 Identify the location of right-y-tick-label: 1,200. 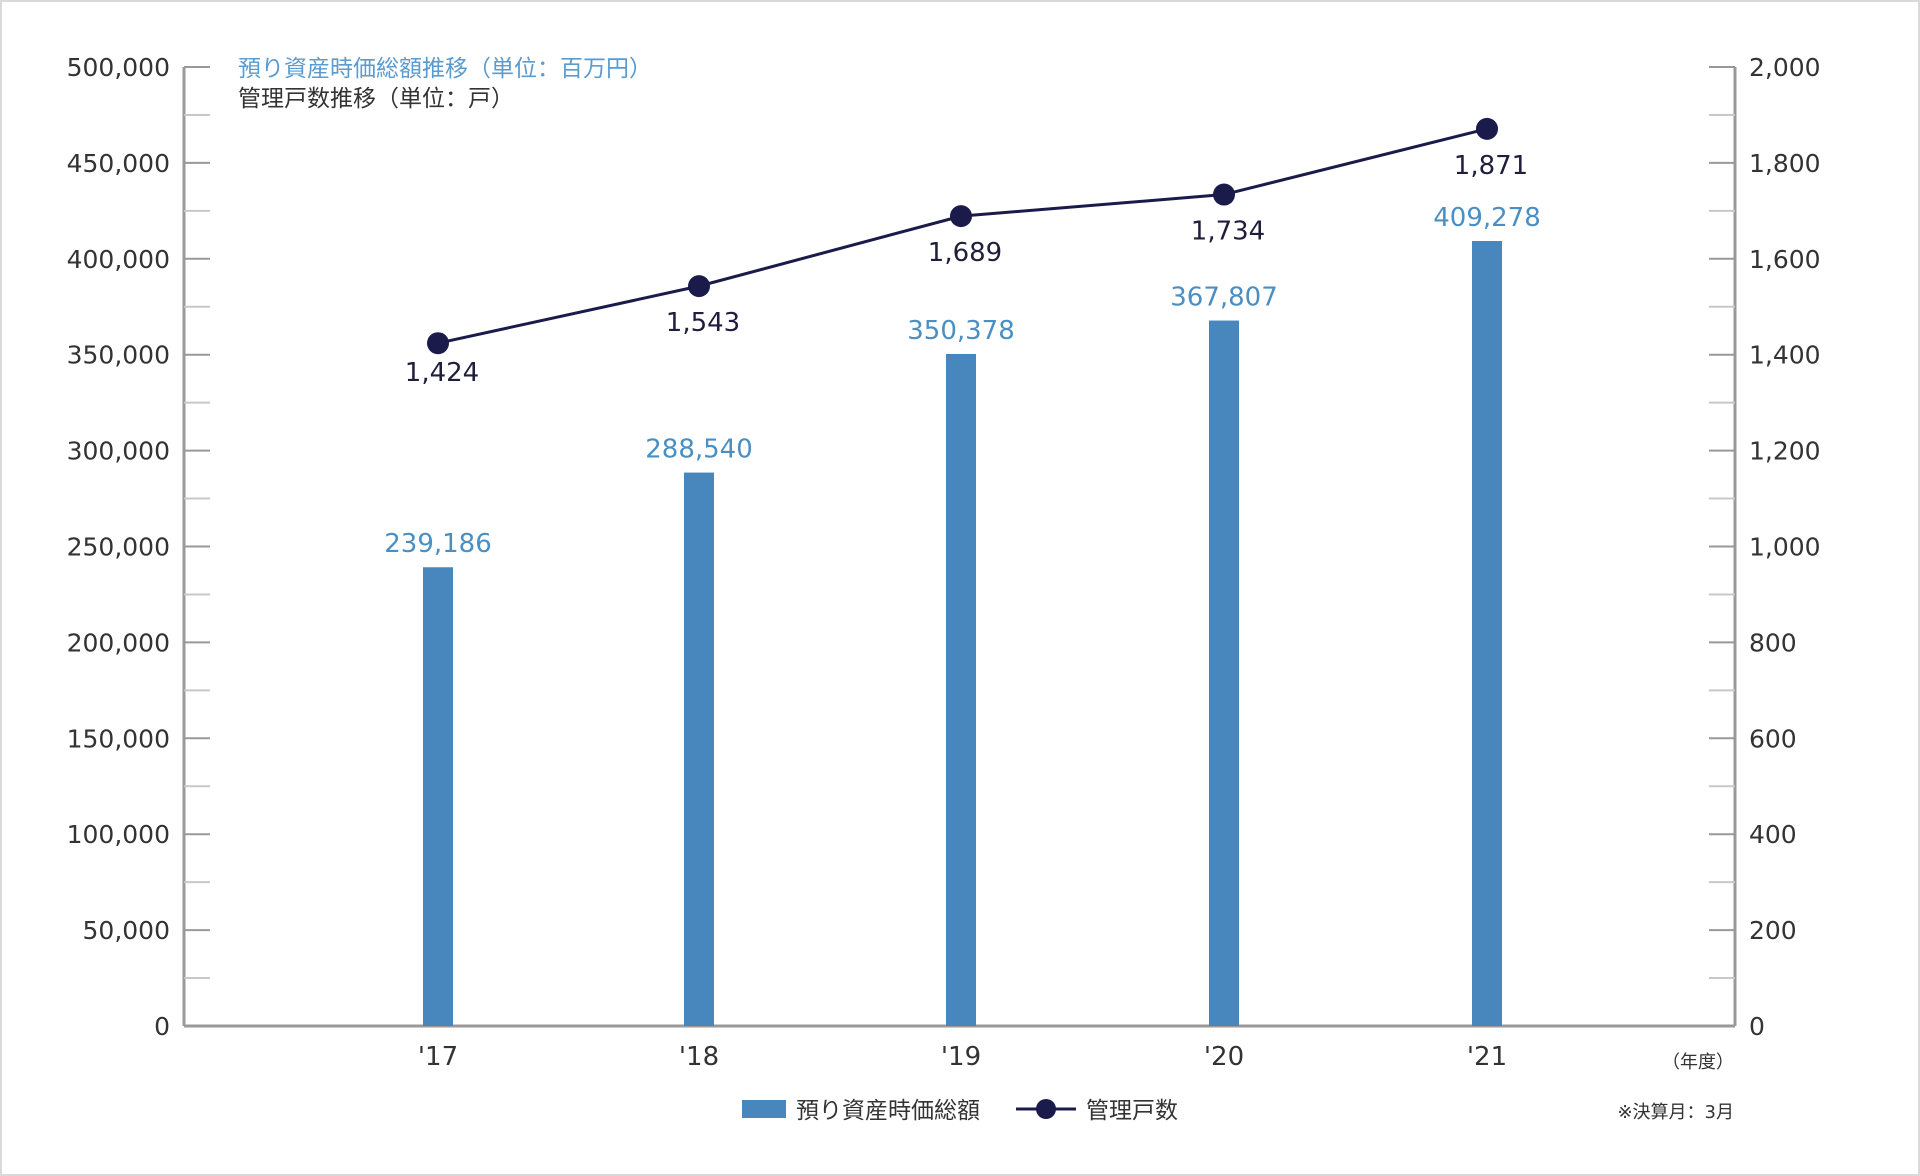
(1785, 451).